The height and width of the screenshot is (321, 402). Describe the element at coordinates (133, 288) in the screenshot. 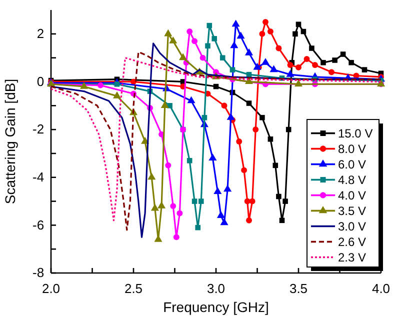

I see `x-tick-label: 2.5` at that location.